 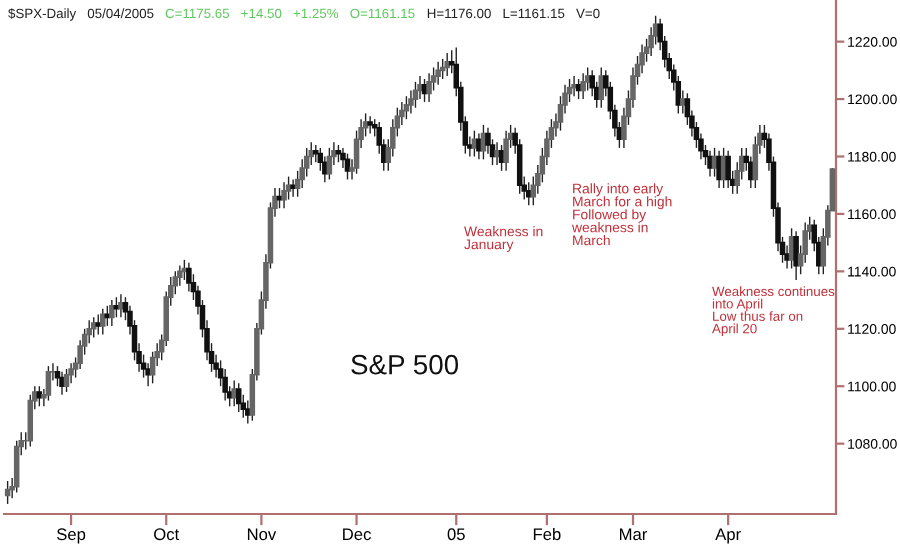 I want to click on x-tick-label: Apr, so click(x=728, y=536).